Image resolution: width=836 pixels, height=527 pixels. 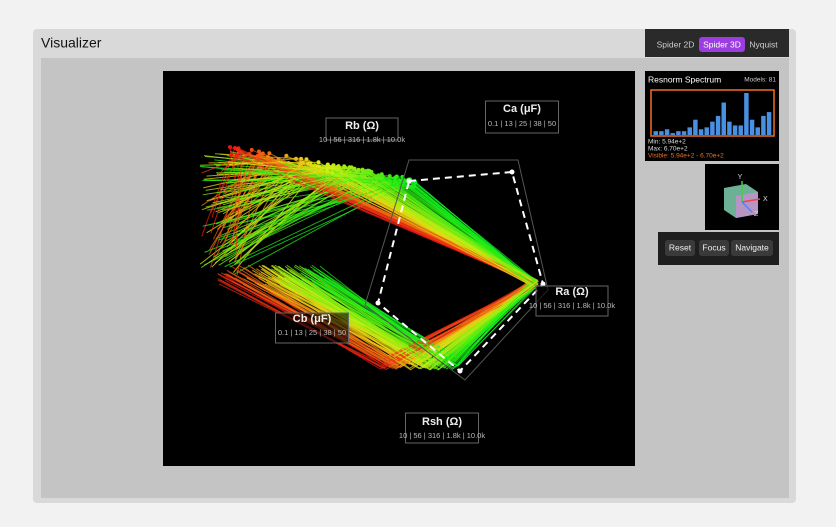 What do you see at coordinates (512, 172) in the screenshot?
I see `vertex` at bounding box center [512, 172].